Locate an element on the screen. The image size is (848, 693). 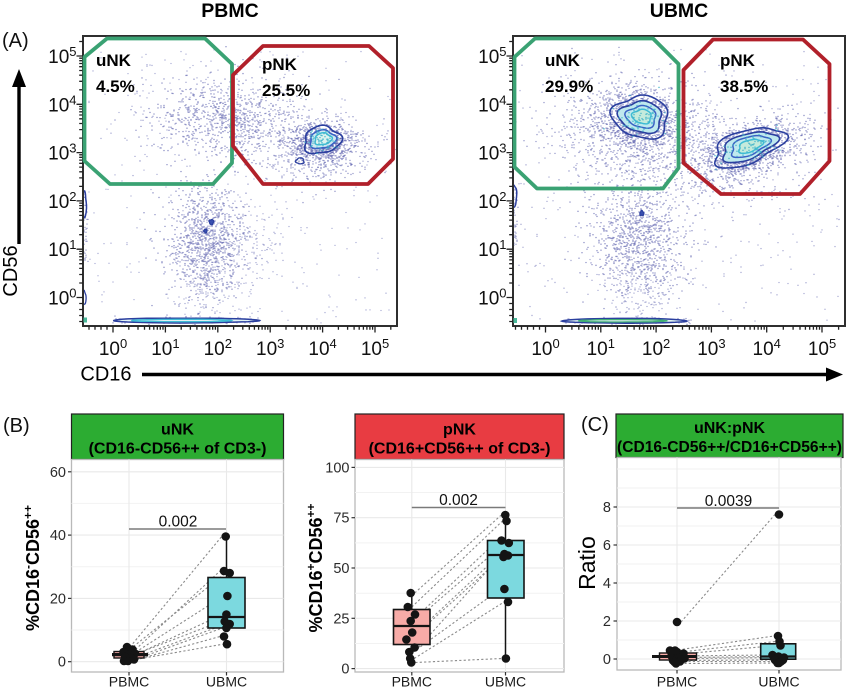
svg-text: 2 is located at coordinates (607, 622).